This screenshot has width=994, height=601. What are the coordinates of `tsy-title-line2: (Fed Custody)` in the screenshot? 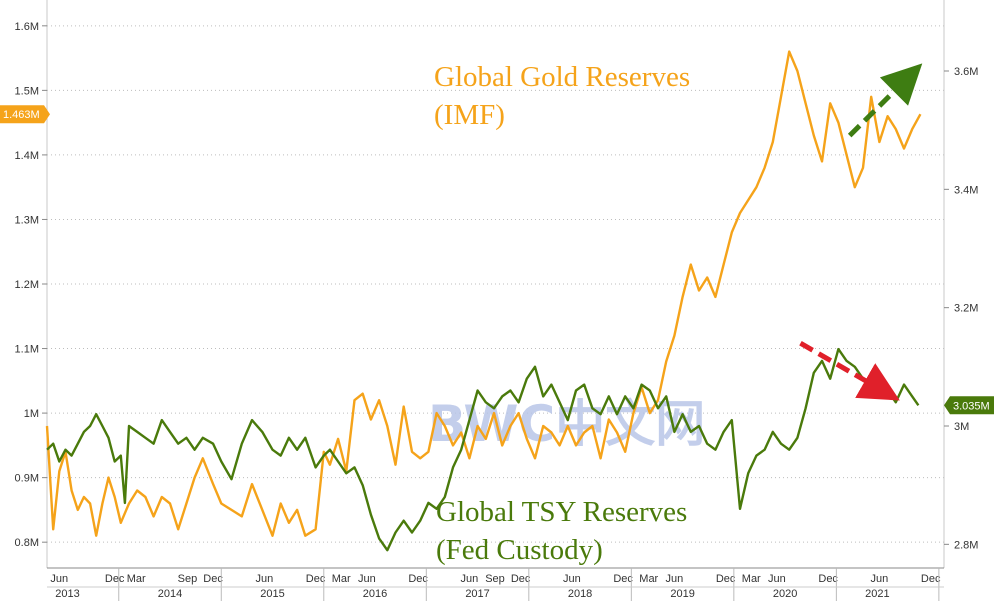 It's located at (519, 550).